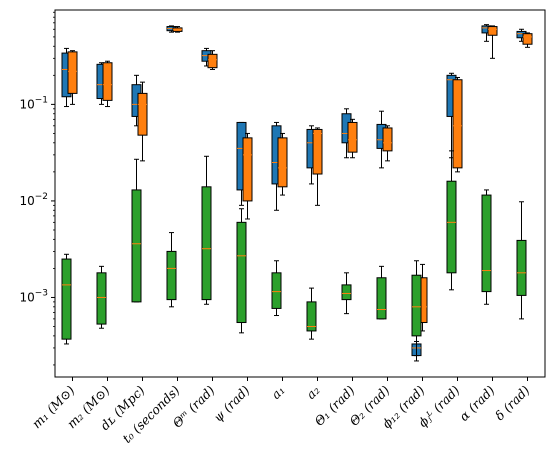  What do you see at coordinates (33, 103) in the screenshot?
I see `y-tick-label: 10⁻¹` at bounding box center [33, 103].